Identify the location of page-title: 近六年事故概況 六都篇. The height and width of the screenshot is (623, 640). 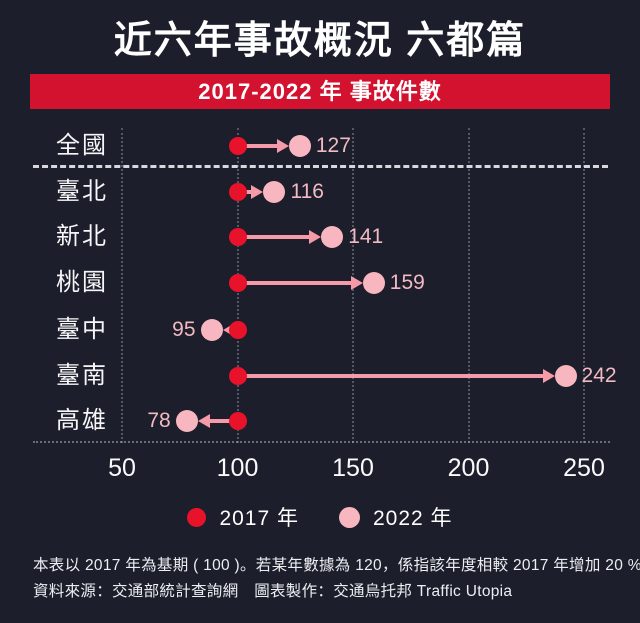
(320, 41).